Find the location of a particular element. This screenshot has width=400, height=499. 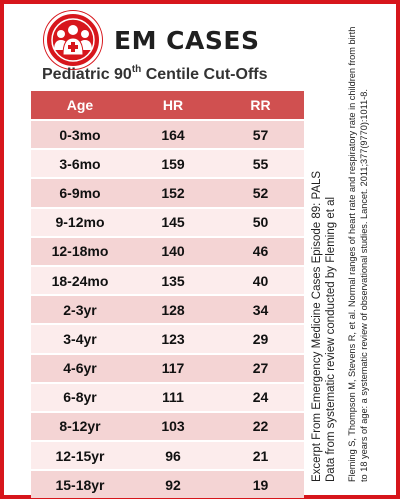

rr-cell: 40 is located at coordinates (260, 280).